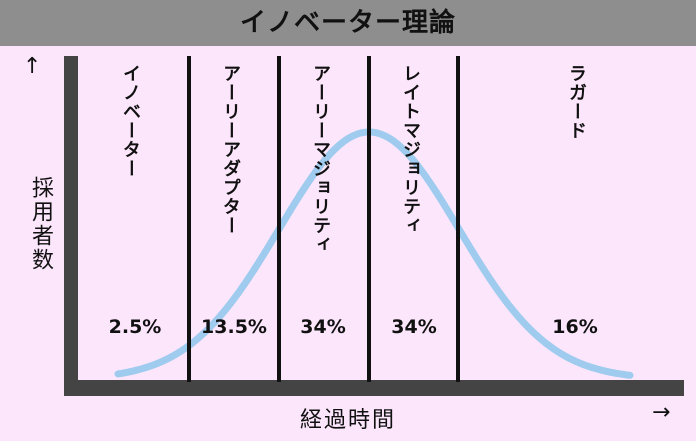 This screenshot has height=441, width=696. Describe the element at coordinates (410, 149) in the screenshot. I see `segment-label-late-majority: レイトマジョリティ` at that location.